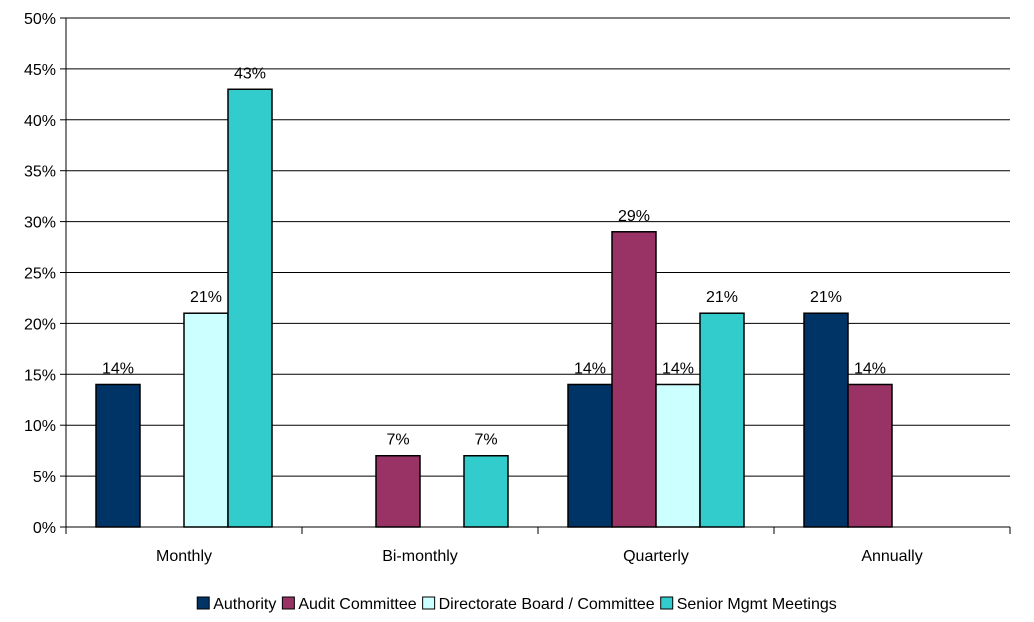 This screenshot has height=622, width=1034. I want to click on x-tick-label-quarterly: Quarterly, so click(656, 556).